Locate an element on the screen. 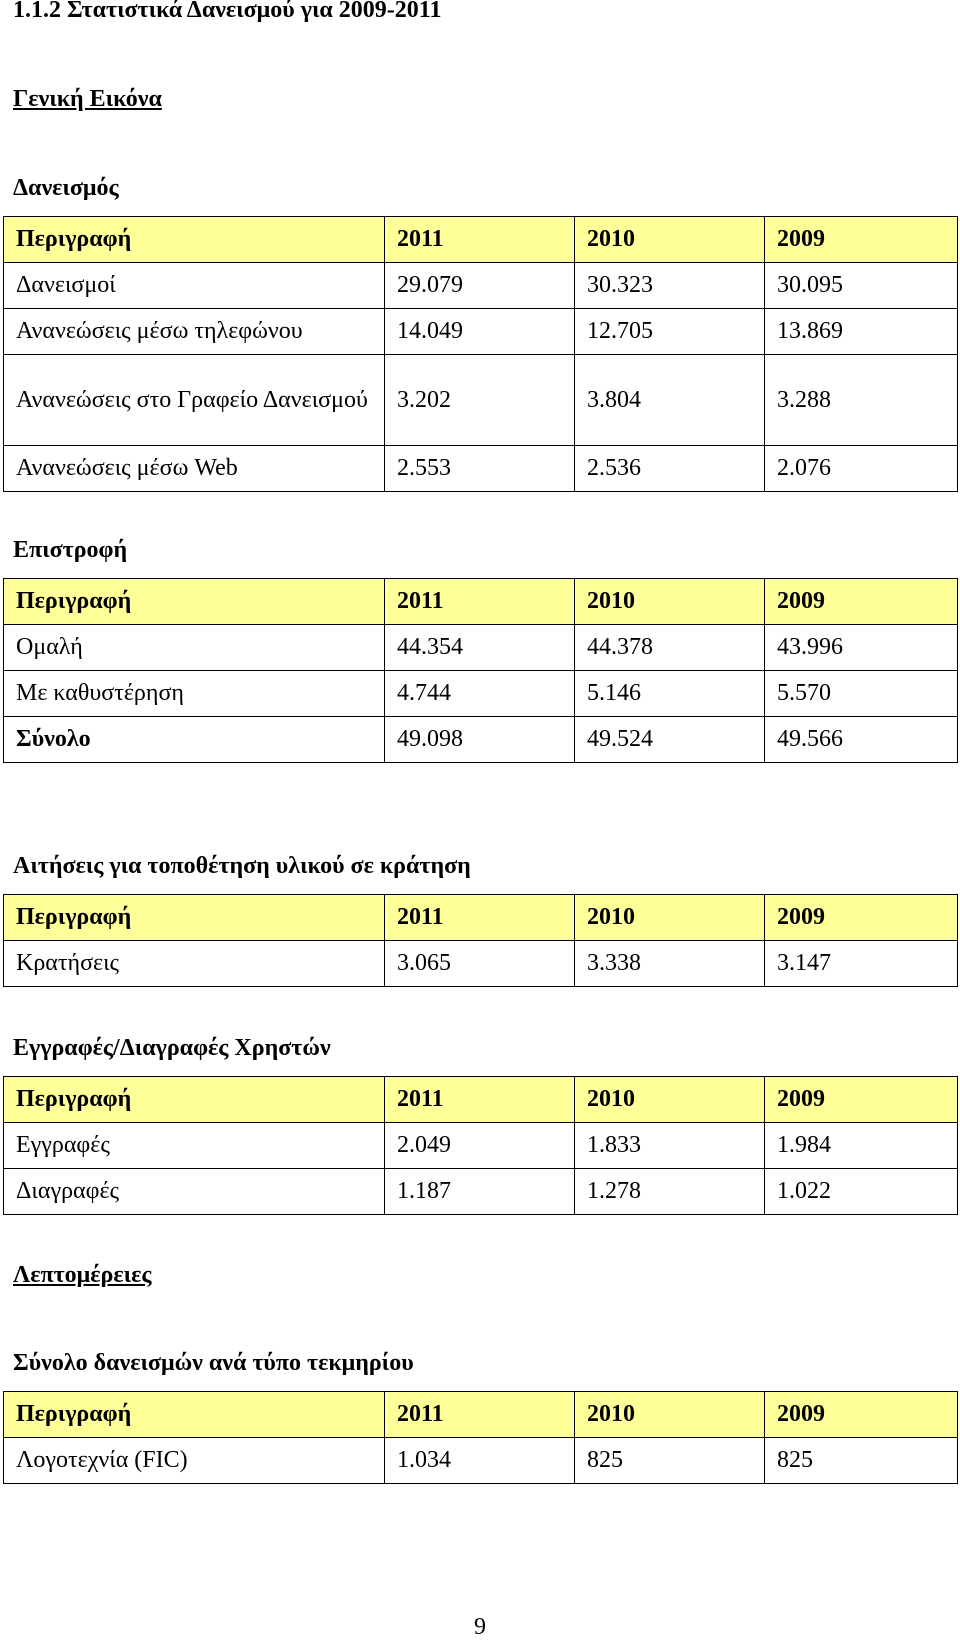 Image resolution: width=960 pixels, height=1641 pixels. cell-2011: 14.049 is located at coordinates (479, 331).